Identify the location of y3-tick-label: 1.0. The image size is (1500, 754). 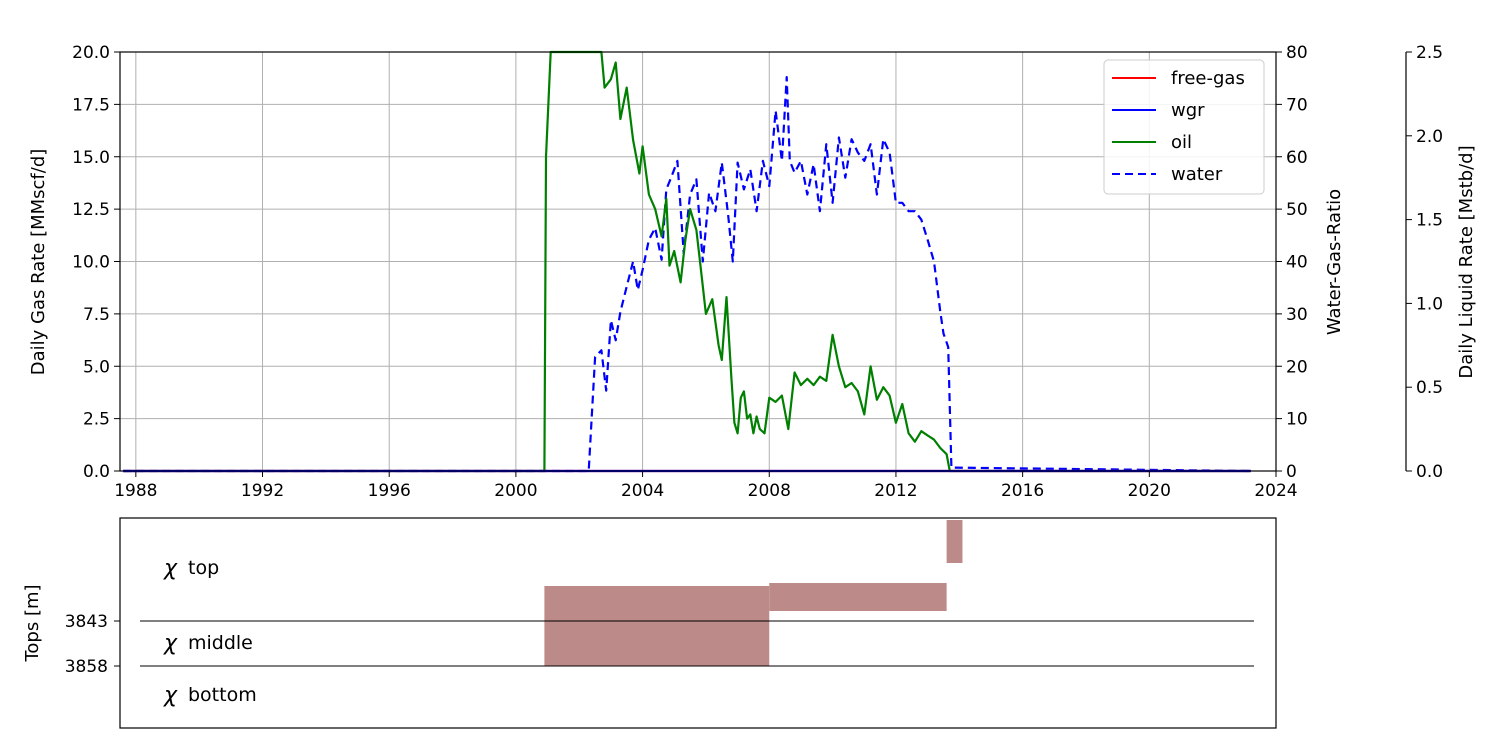
(1429, 304).